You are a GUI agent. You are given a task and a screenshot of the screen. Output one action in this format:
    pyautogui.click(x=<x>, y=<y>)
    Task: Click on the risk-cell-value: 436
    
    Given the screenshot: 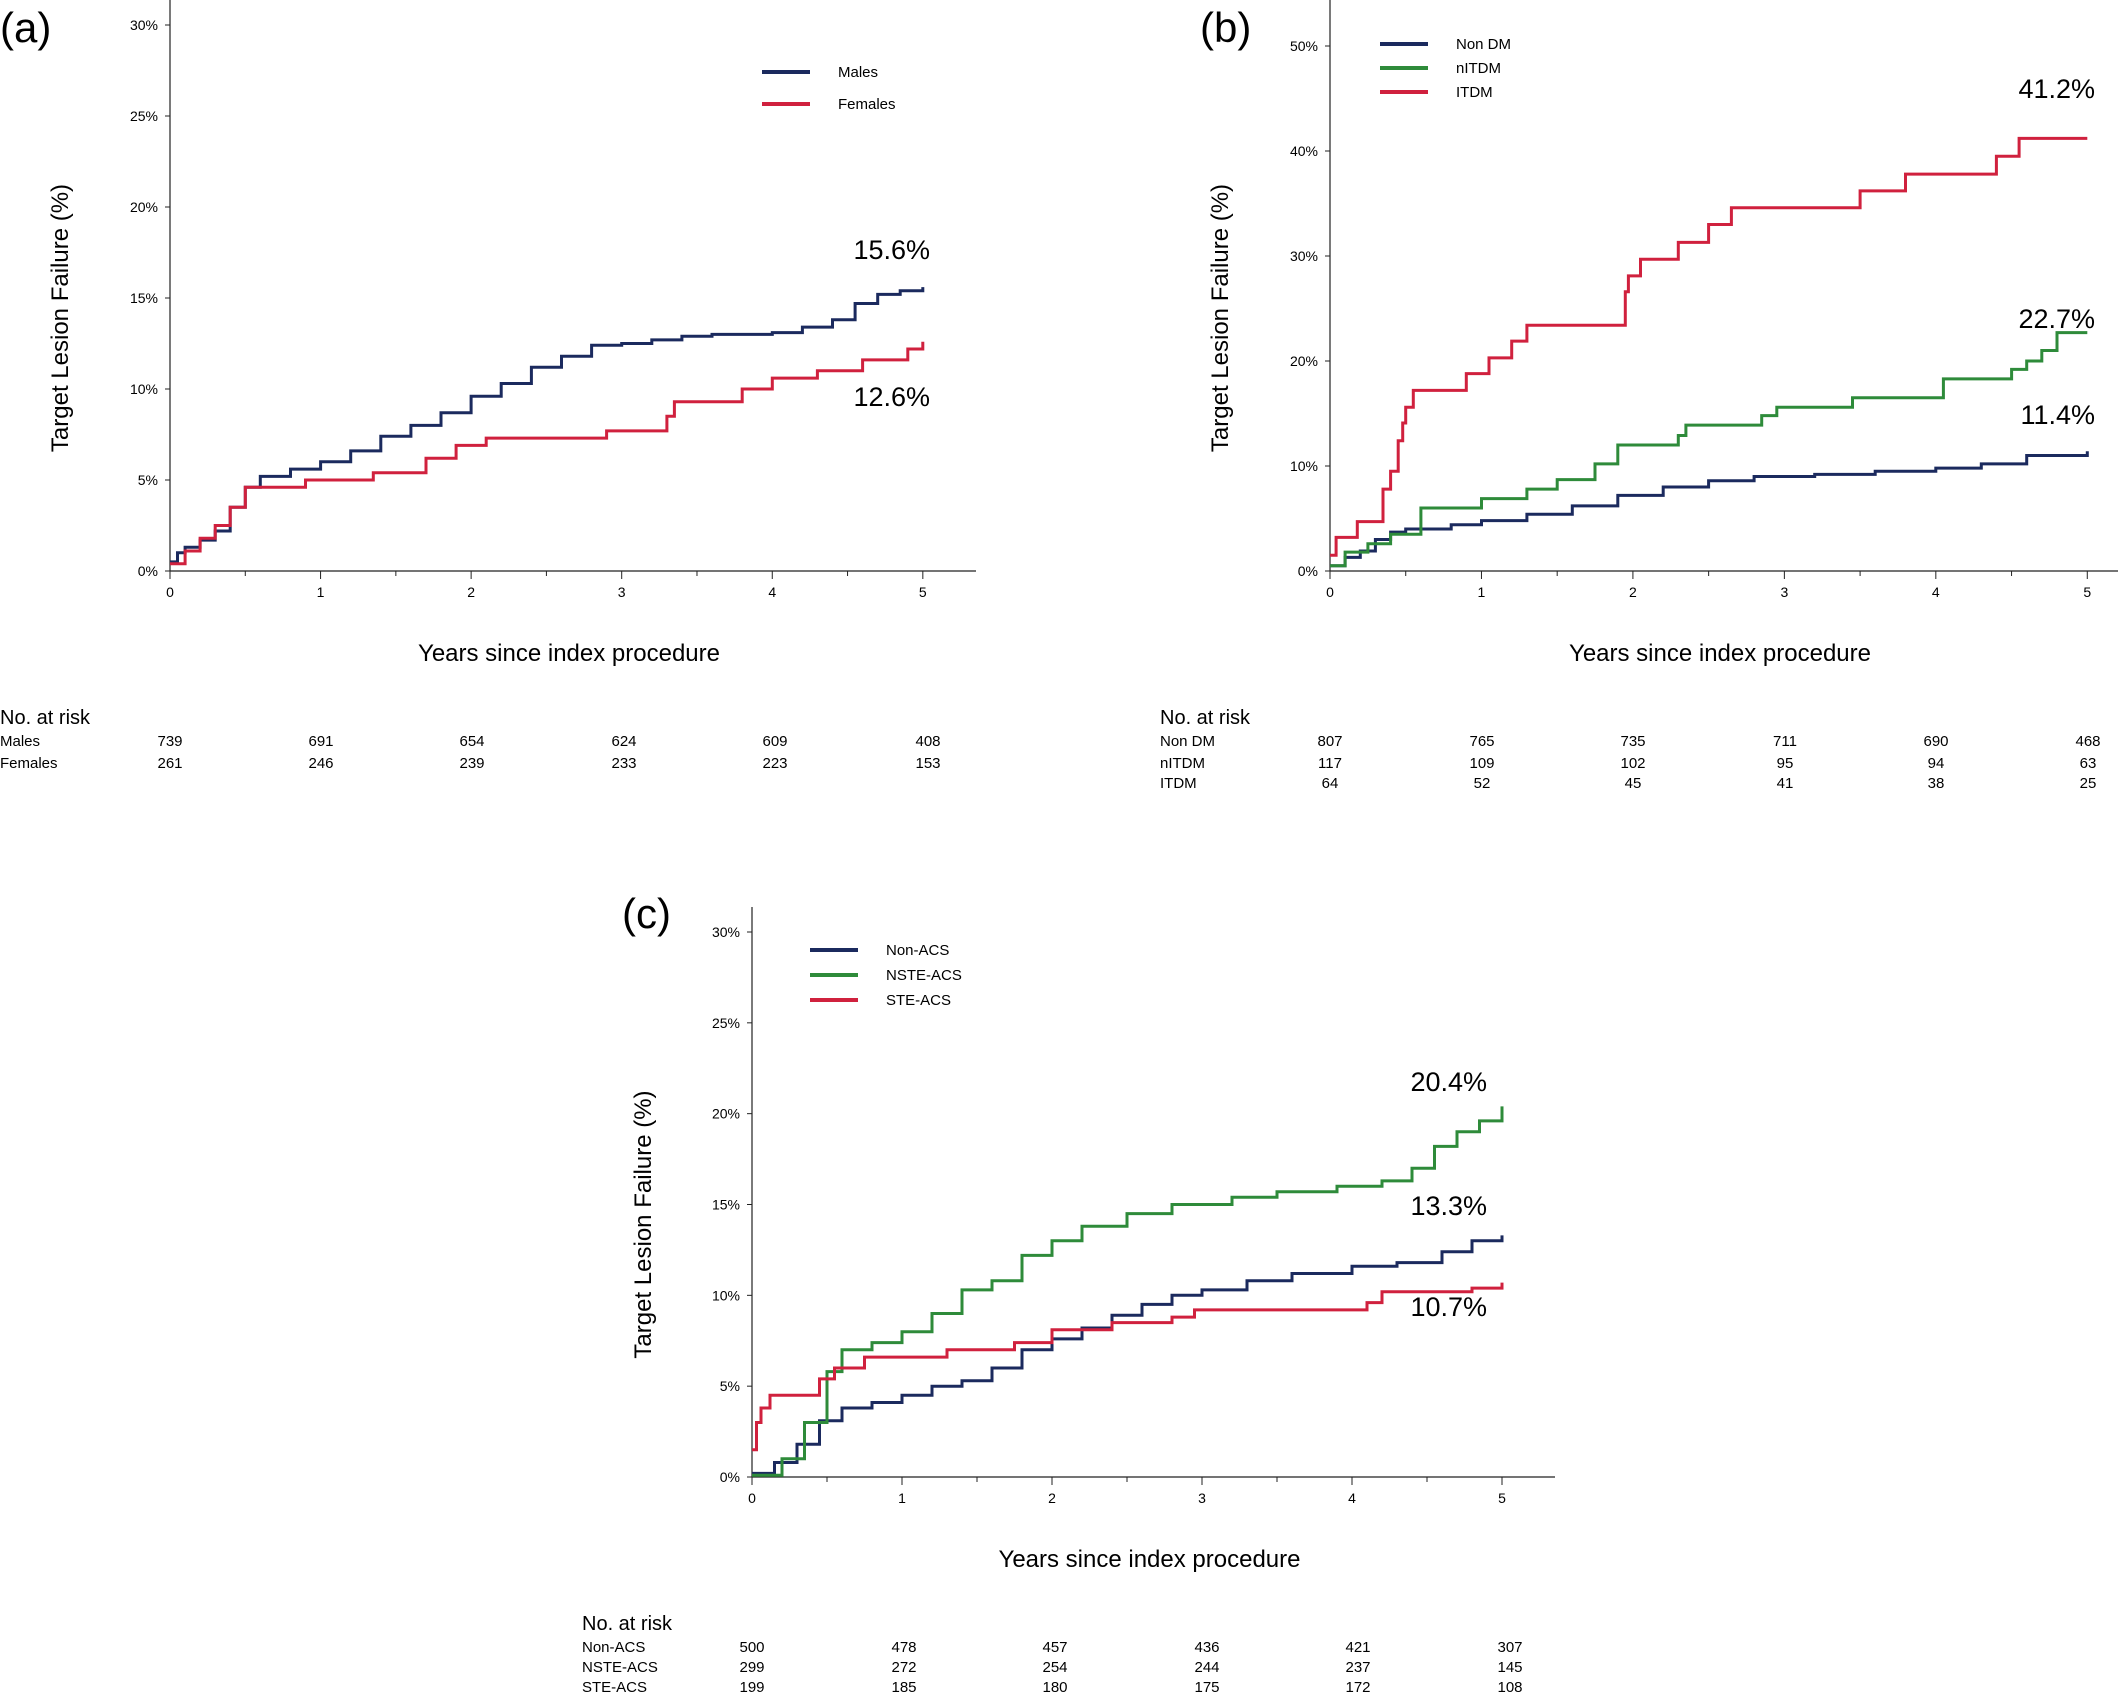 What is the action you would take?
    pyautogui.click(x=1206, y=1647)
    